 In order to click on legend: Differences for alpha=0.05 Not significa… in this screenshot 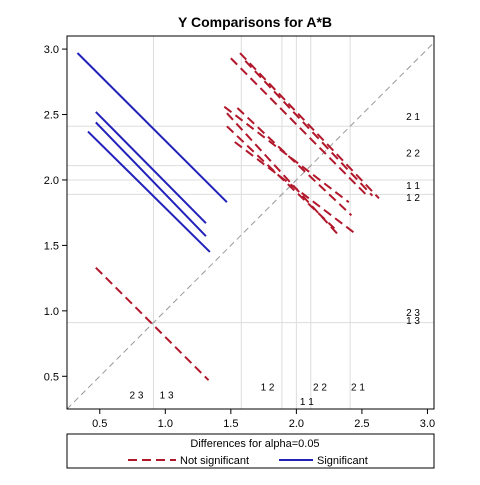, I will do `click(250, 451)`.